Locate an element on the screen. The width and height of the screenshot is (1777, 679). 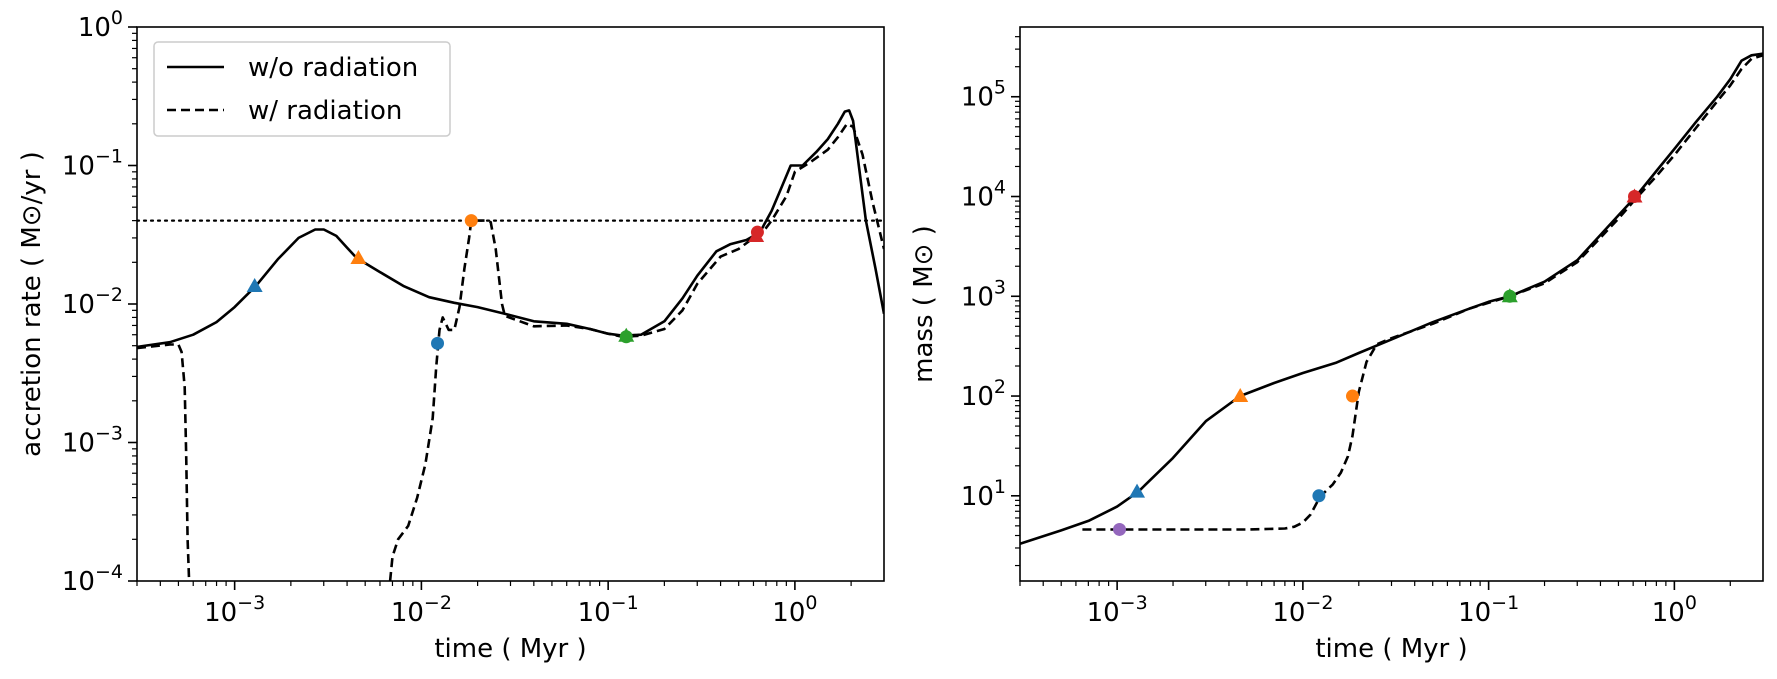
legend-label: w/ radiation is located at coordinates (325, 111).